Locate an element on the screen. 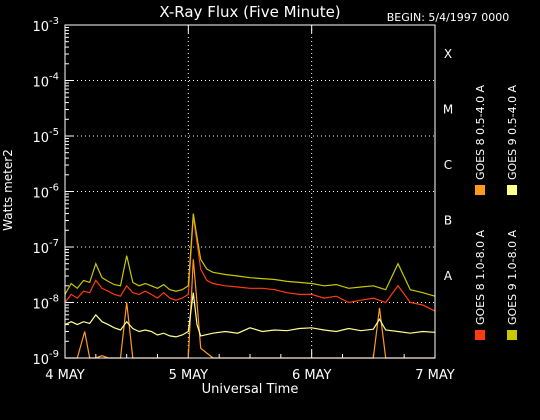 The height and width of the screenshot is (420, 540). flare-class-b: B is located at coordinates (448, 220).